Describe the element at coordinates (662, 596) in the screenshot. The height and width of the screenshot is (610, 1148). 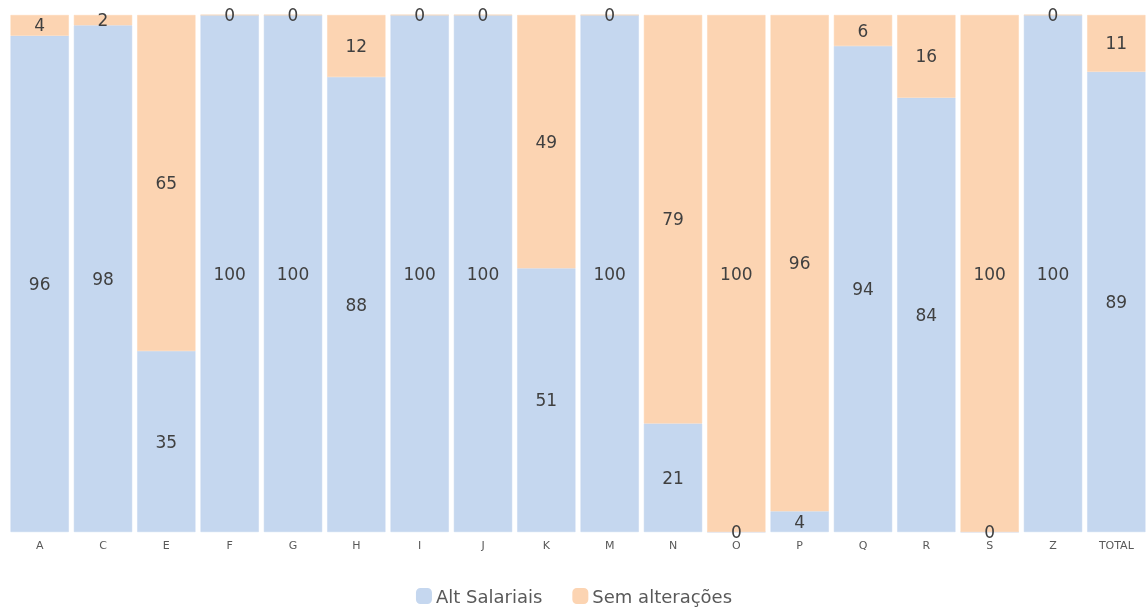
I see `legend-label: Sem alterações` at that location.